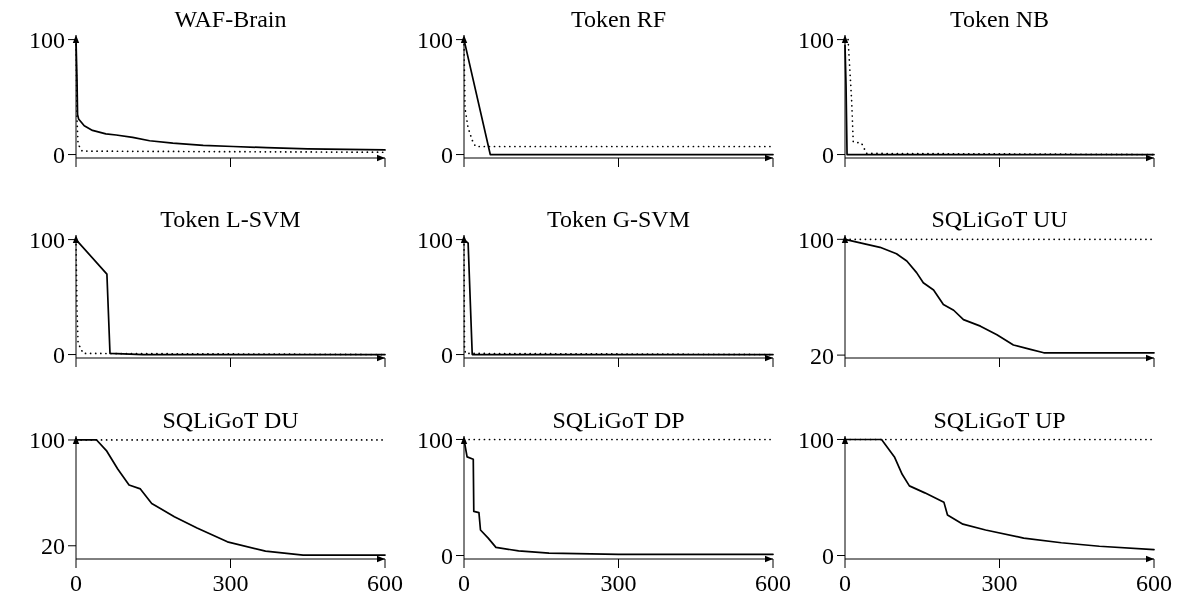  Describe the element at coordinates (618, 420) in the screenshot. I see `chart-title: SQLiGoT DP` at that location.